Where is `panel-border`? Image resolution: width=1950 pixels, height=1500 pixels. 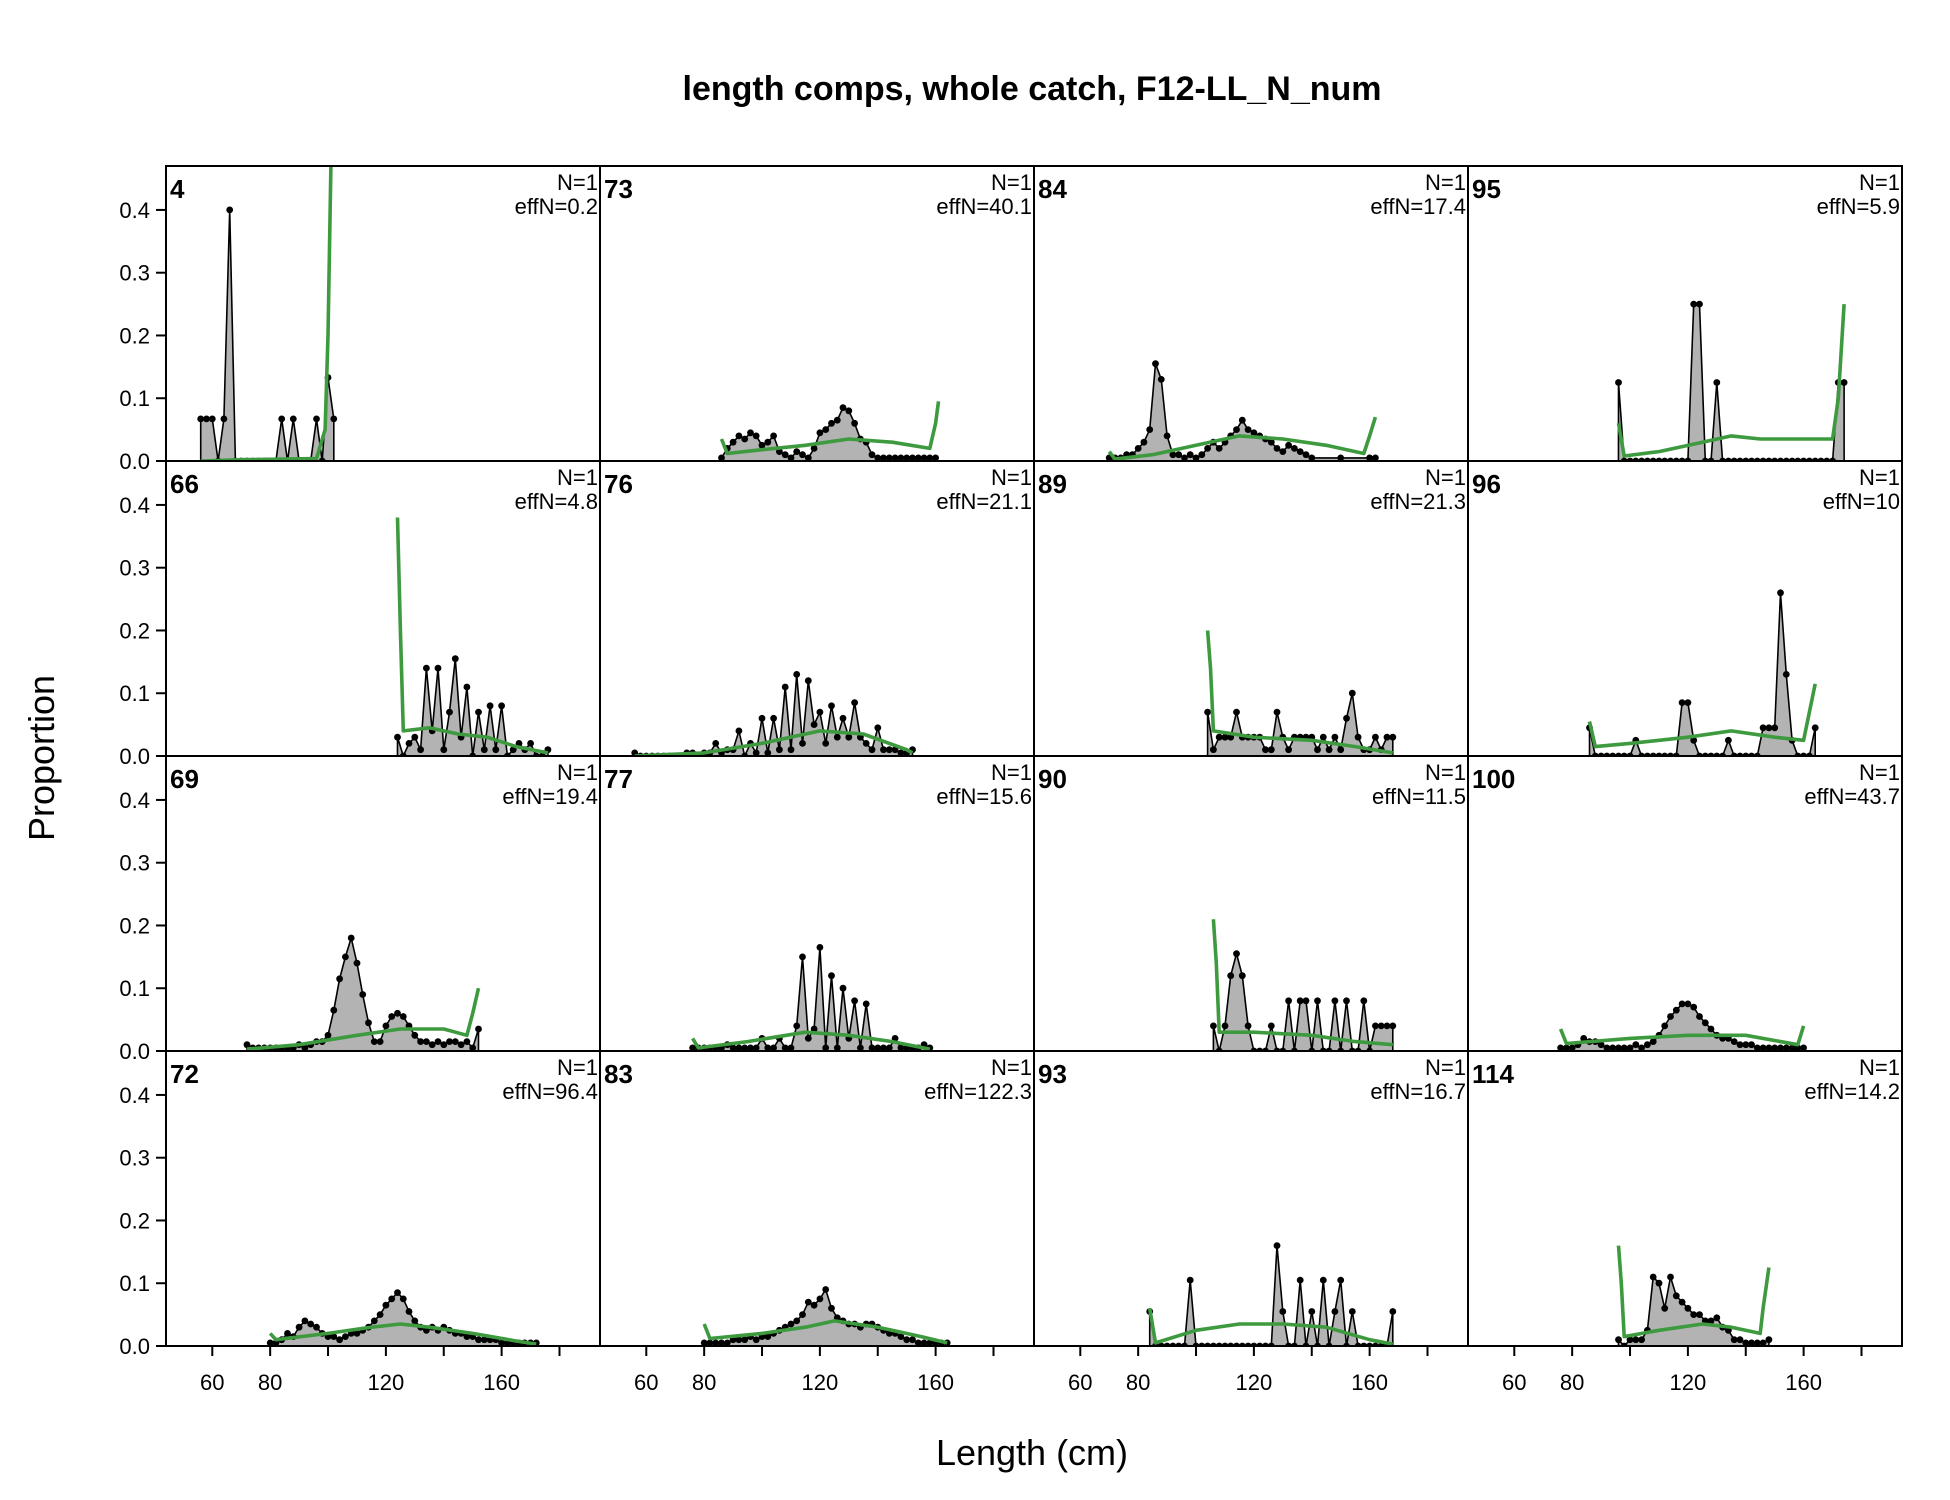
panel-border is located at coordinates (1685, 1198).